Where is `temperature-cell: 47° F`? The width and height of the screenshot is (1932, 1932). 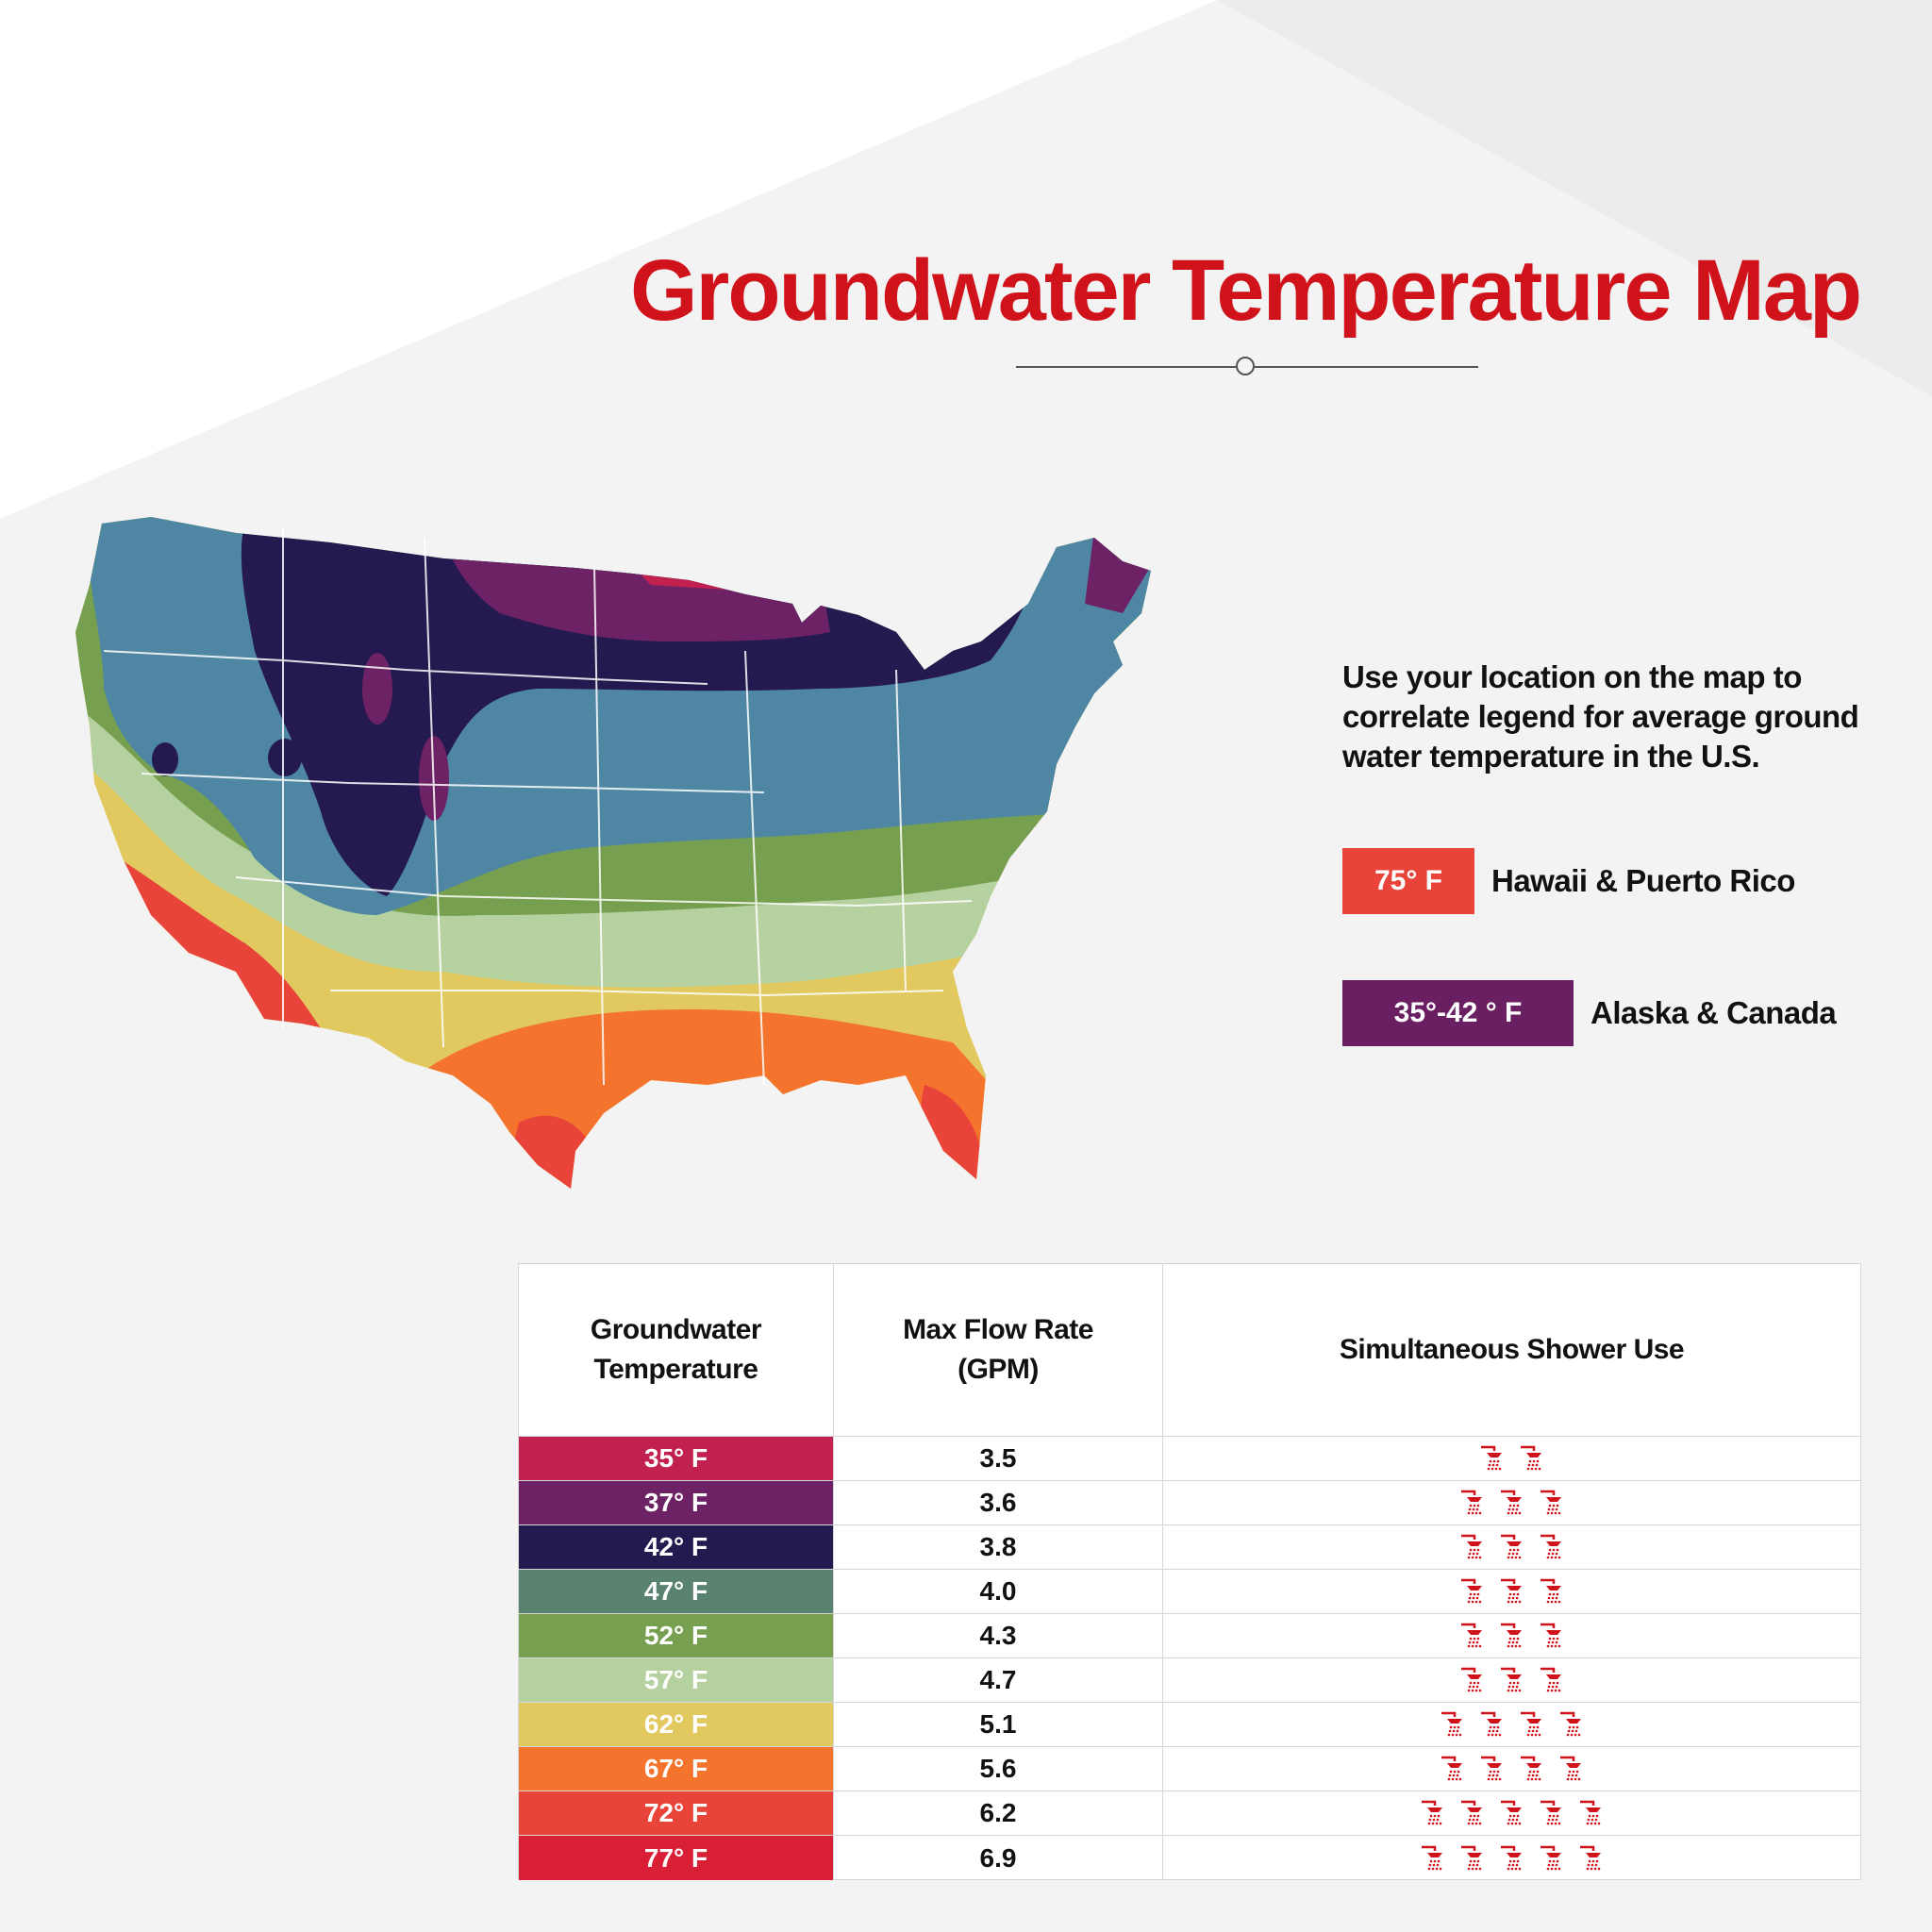 temperature-cell: 47° F is located at coordinates (676, 1591).